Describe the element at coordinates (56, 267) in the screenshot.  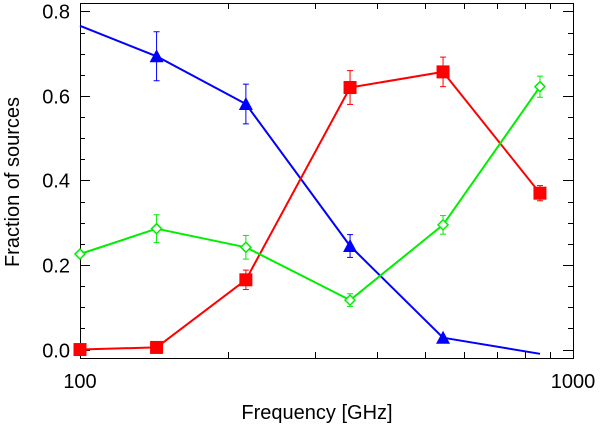
I see `y-tick-label: 0.2` at that location.